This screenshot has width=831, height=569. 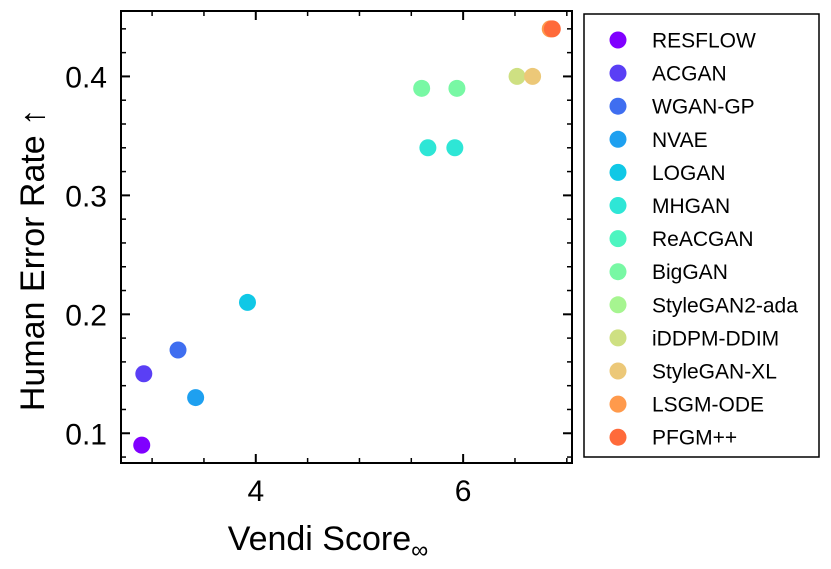 I want to click on legend-label: ReACGAN, so click(x=703, y=239).